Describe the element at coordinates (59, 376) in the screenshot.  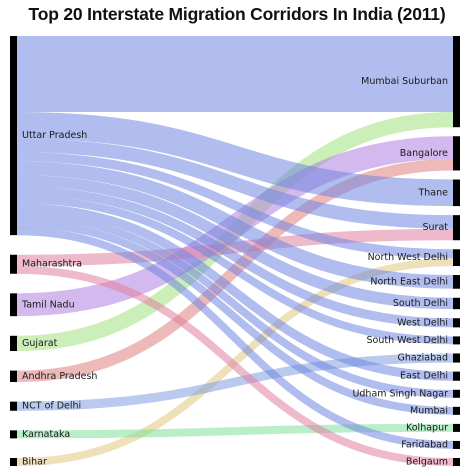
I see `source-label-andhra-pradesh: Andhra Pradesh` at that location.